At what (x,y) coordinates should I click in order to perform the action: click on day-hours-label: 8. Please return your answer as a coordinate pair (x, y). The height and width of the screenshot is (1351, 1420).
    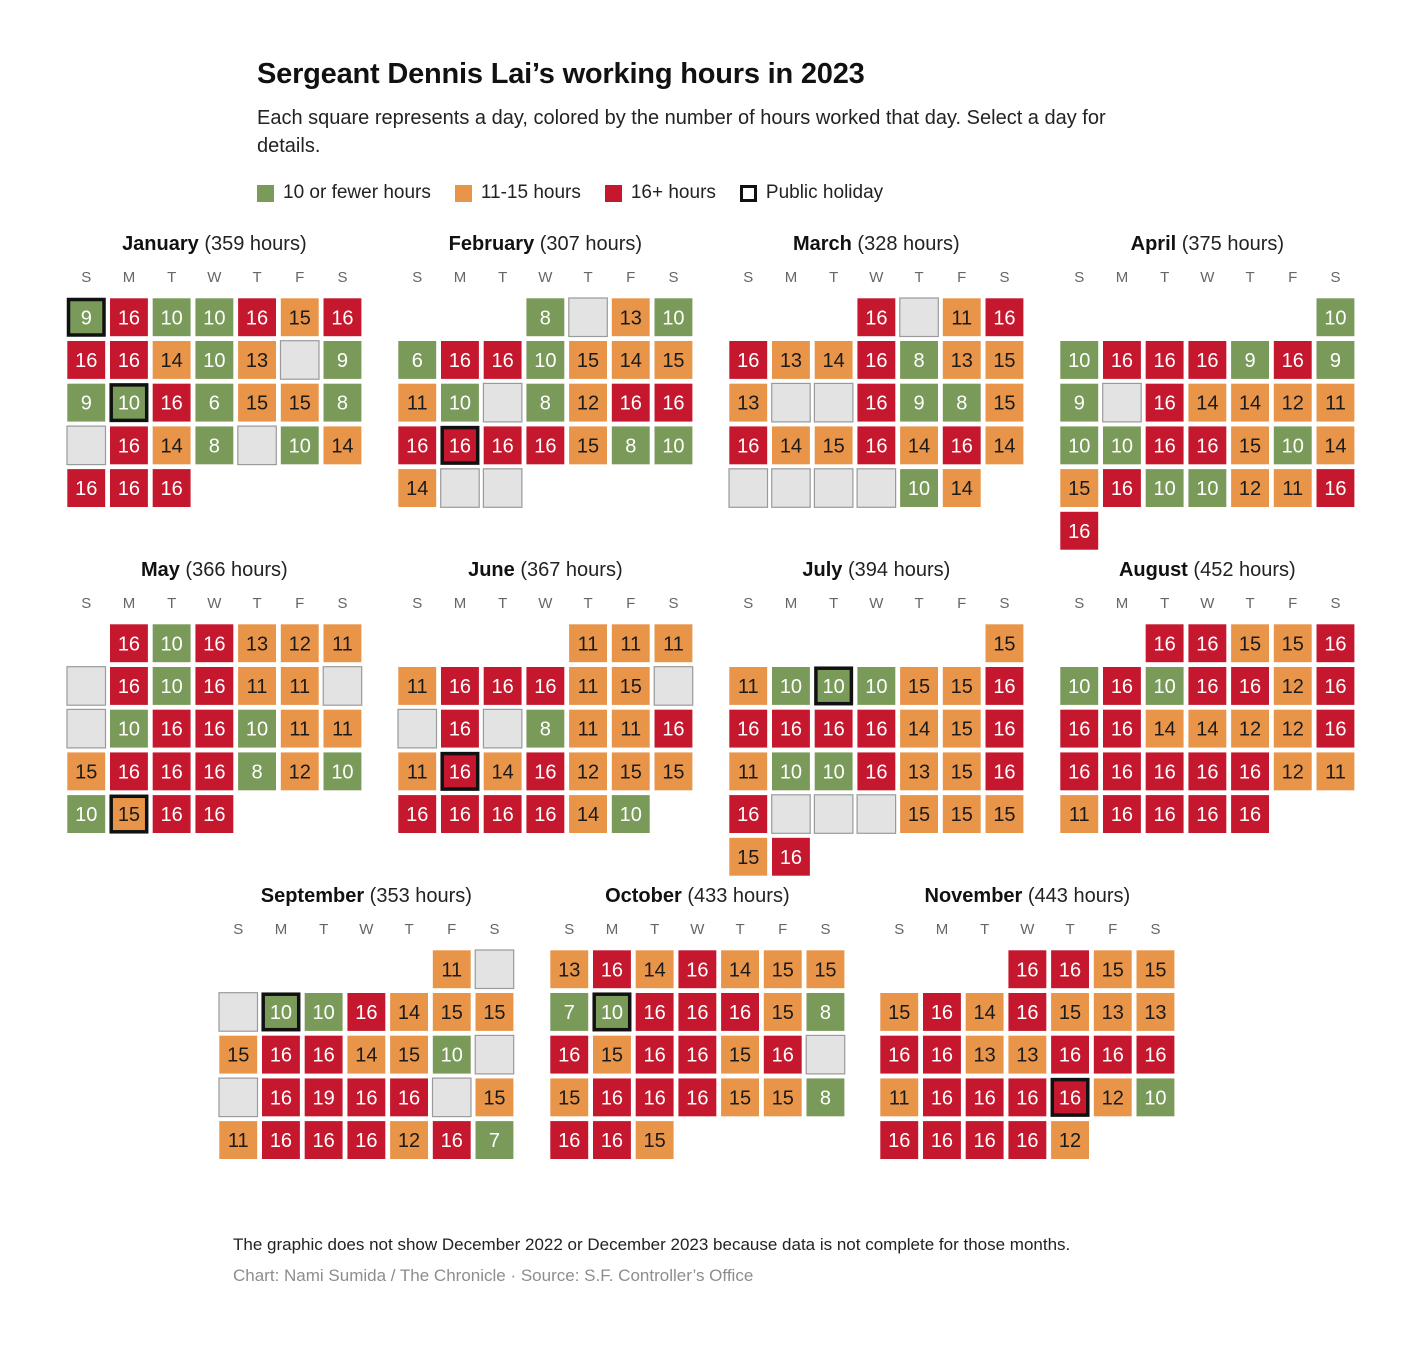
    Looking at the image, I should click on (918, 361).